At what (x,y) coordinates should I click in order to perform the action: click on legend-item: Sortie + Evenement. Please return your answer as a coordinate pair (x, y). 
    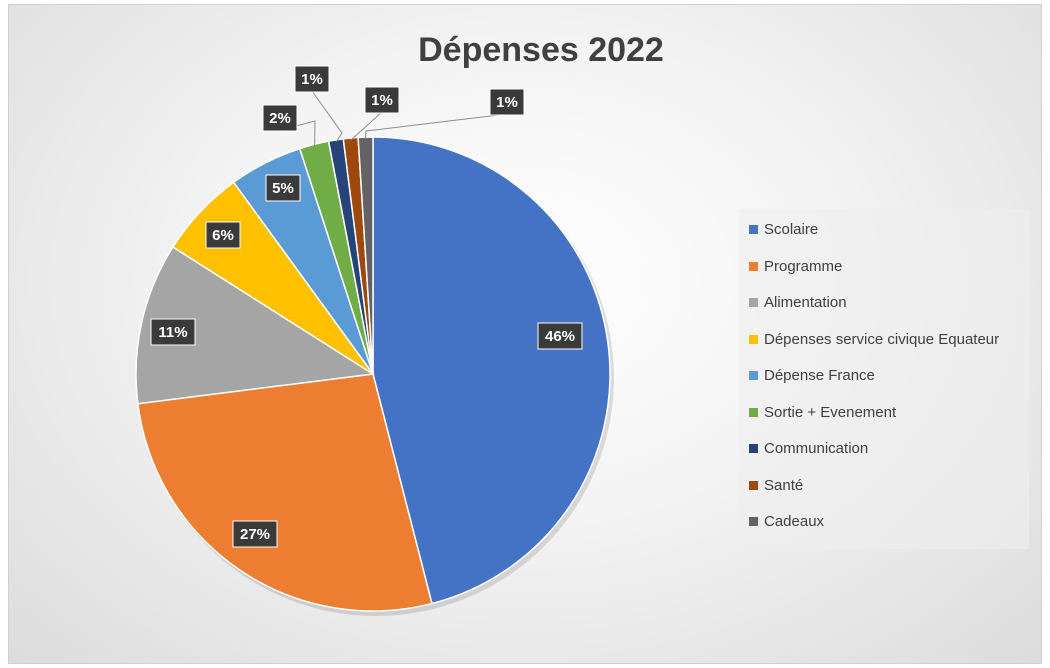
    Looking at the image, I should click on (822, 412).